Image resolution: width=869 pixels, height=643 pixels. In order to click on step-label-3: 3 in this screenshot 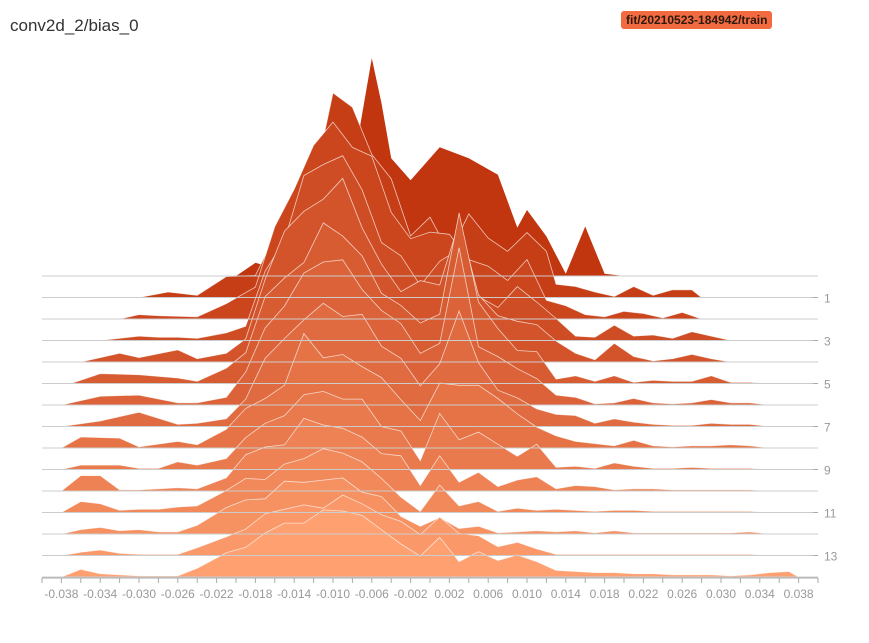, I will do `click(827, 342)`.